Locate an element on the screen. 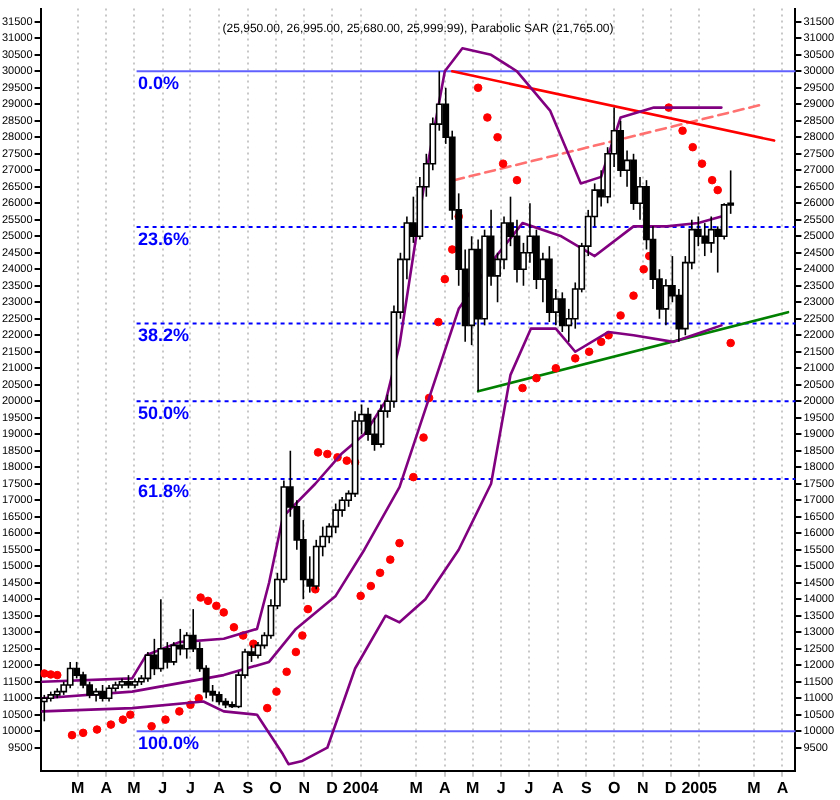  annotation: 23.6% is located at coordinates (164, 239).